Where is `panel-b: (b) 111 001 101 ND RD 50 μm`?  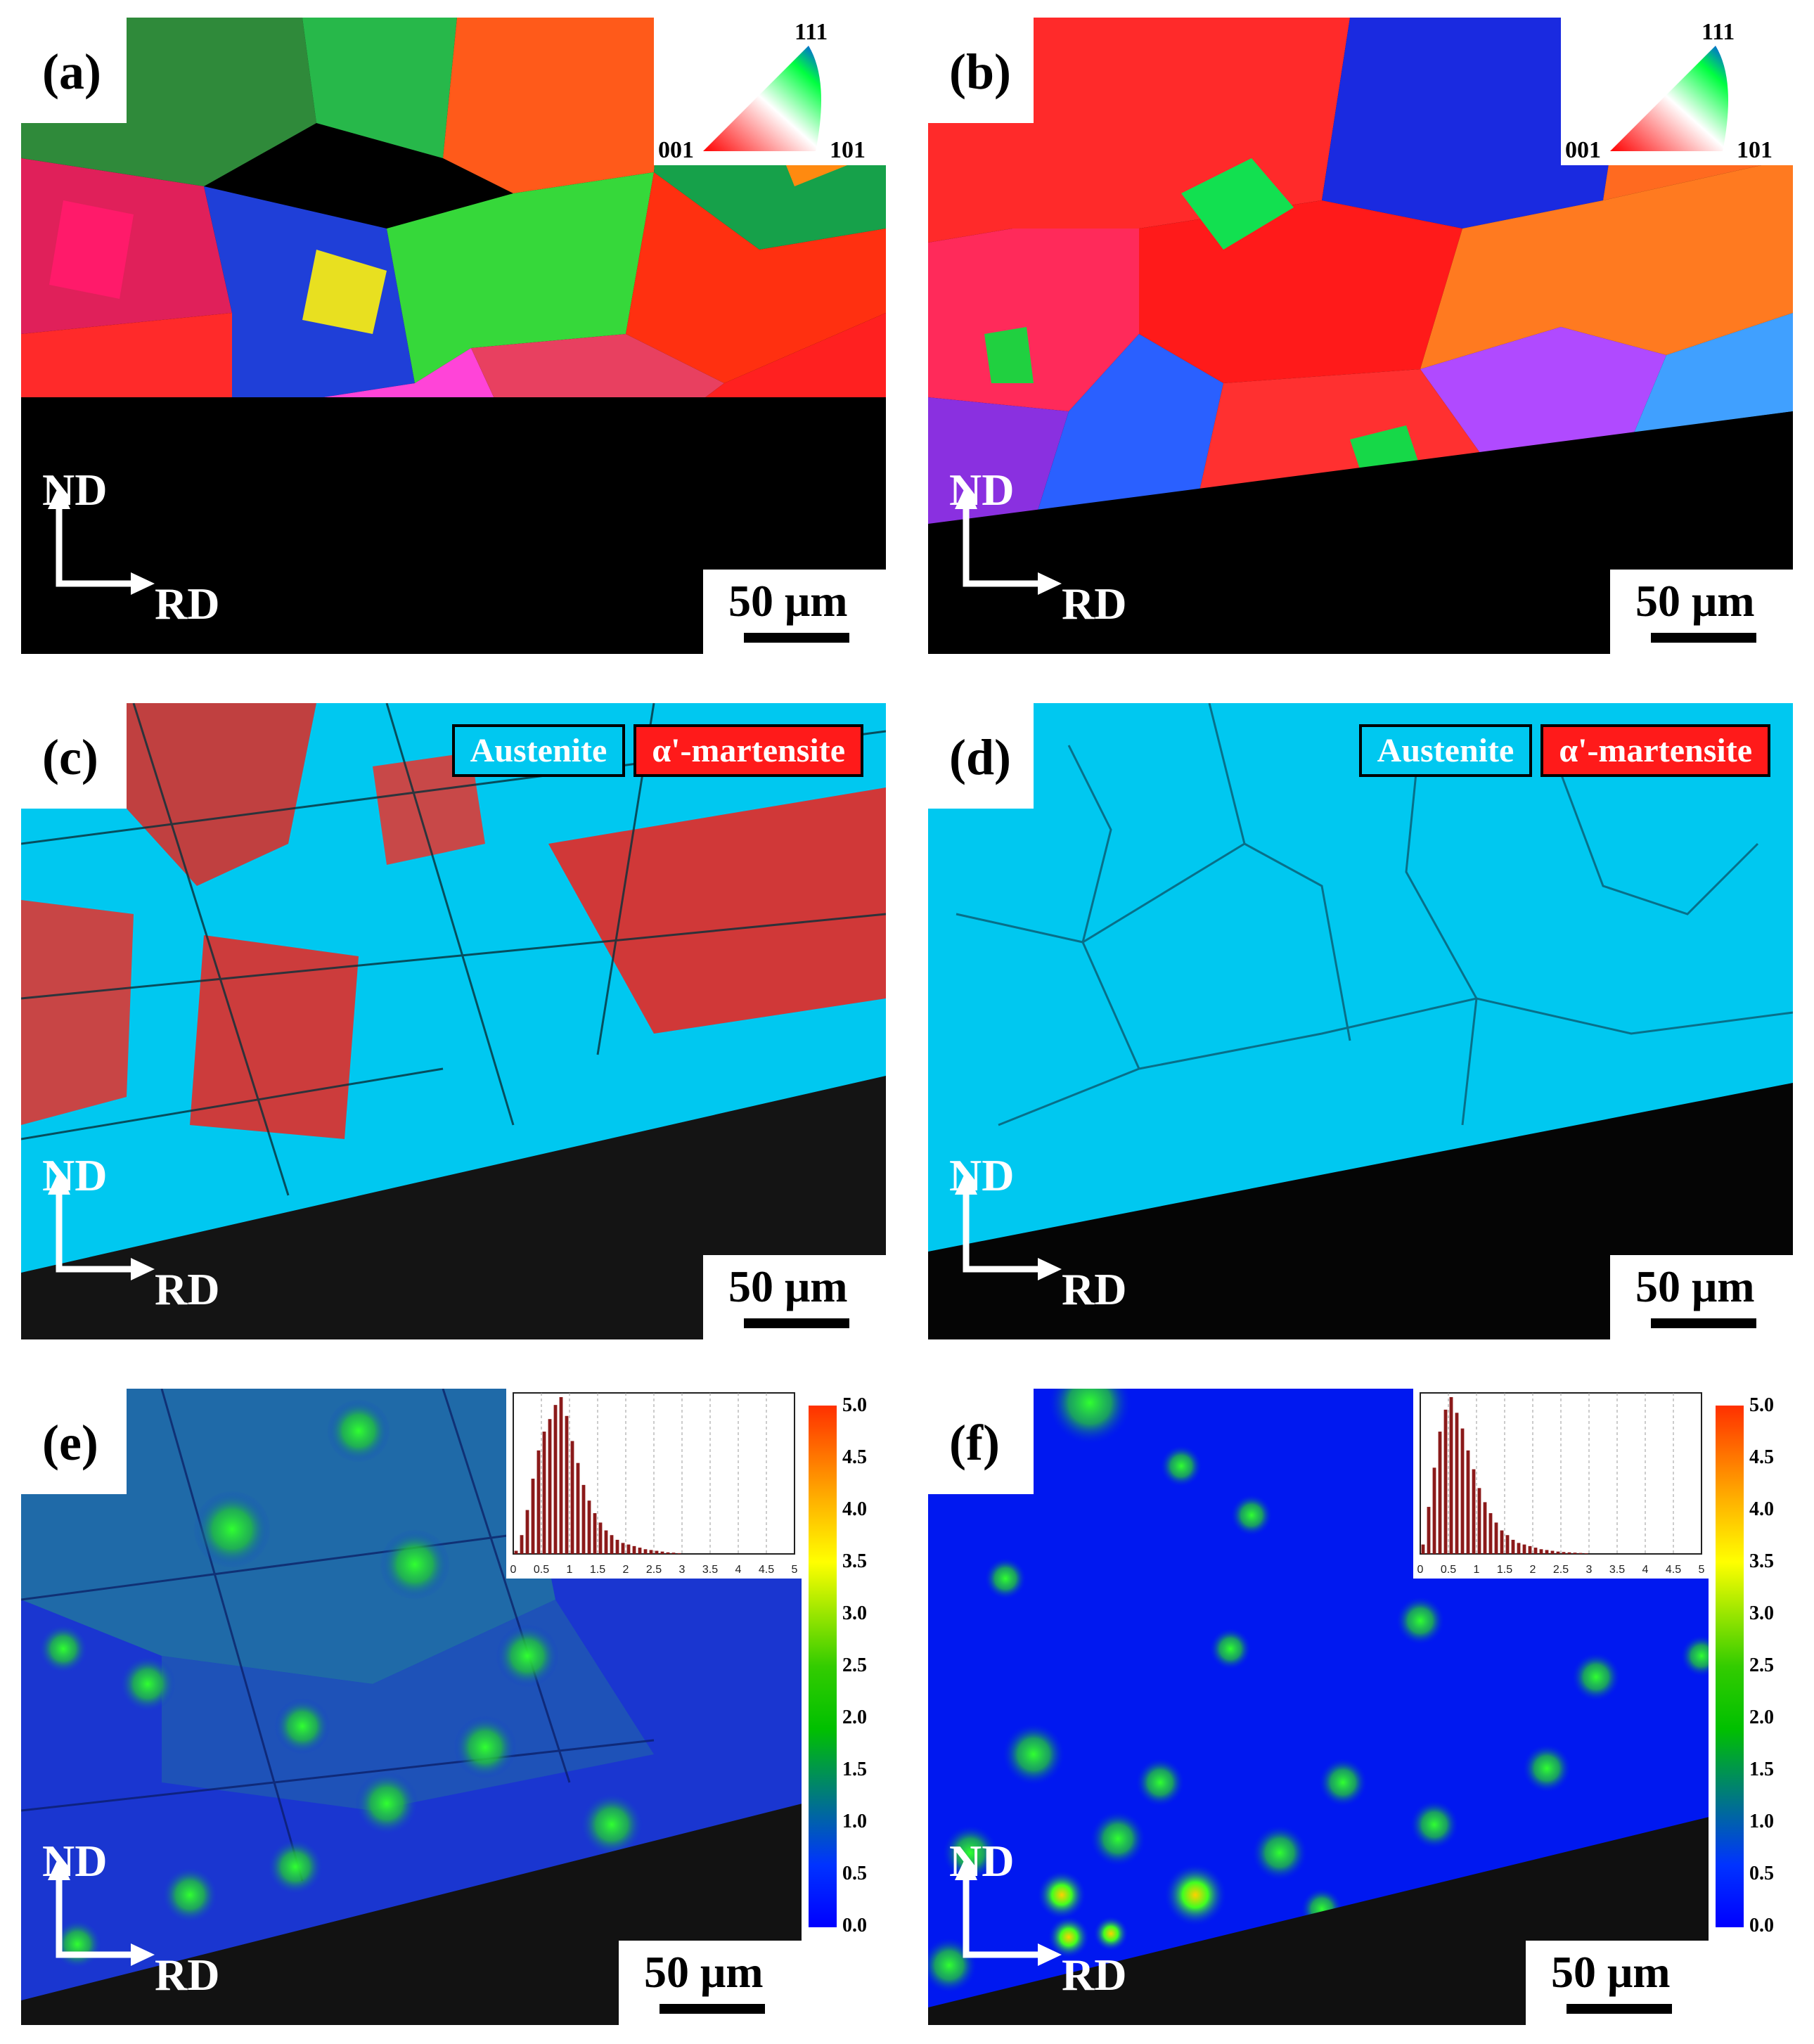 panel-b: (b) 111 001 101 ND RD 50 μm is located at coordinates (1360, 336).